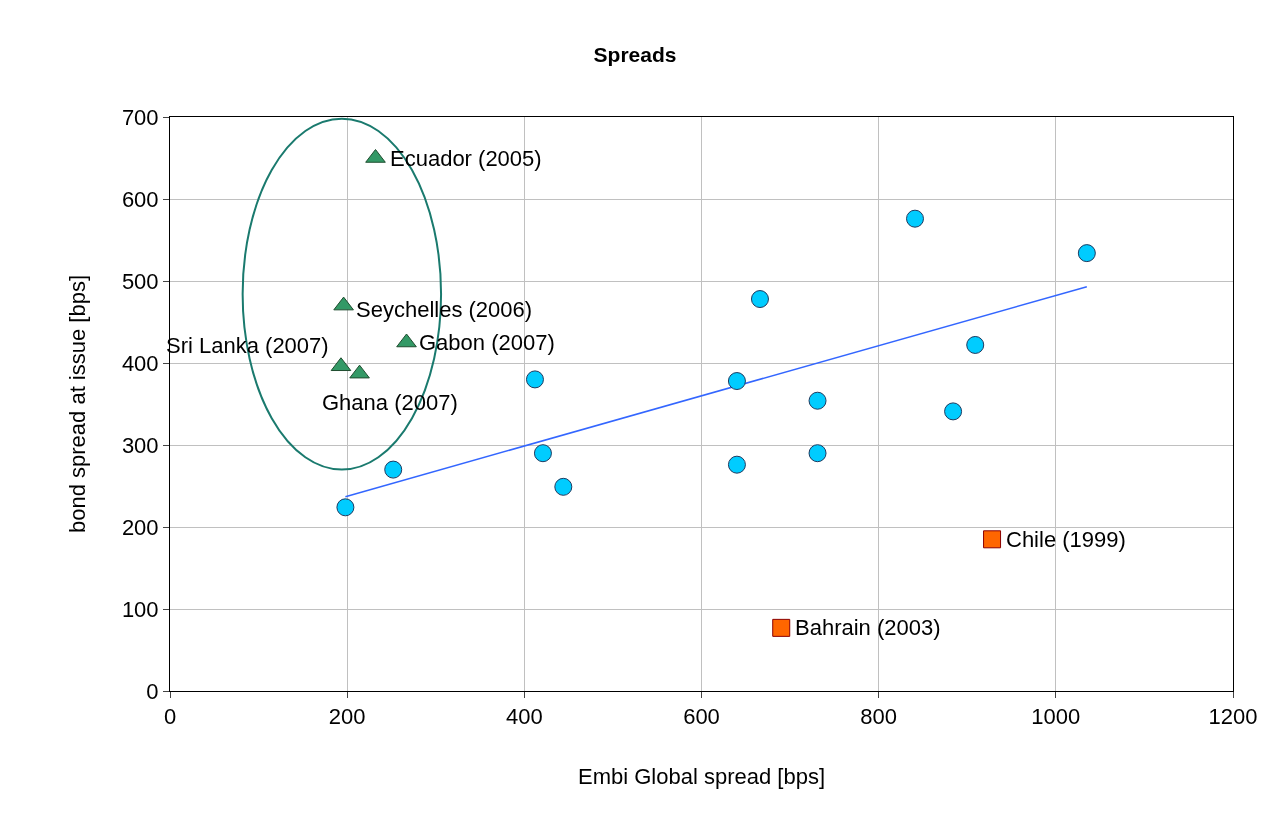  I want to click on y-axis-title: bond spread at issue [bps], so click(77, 404).